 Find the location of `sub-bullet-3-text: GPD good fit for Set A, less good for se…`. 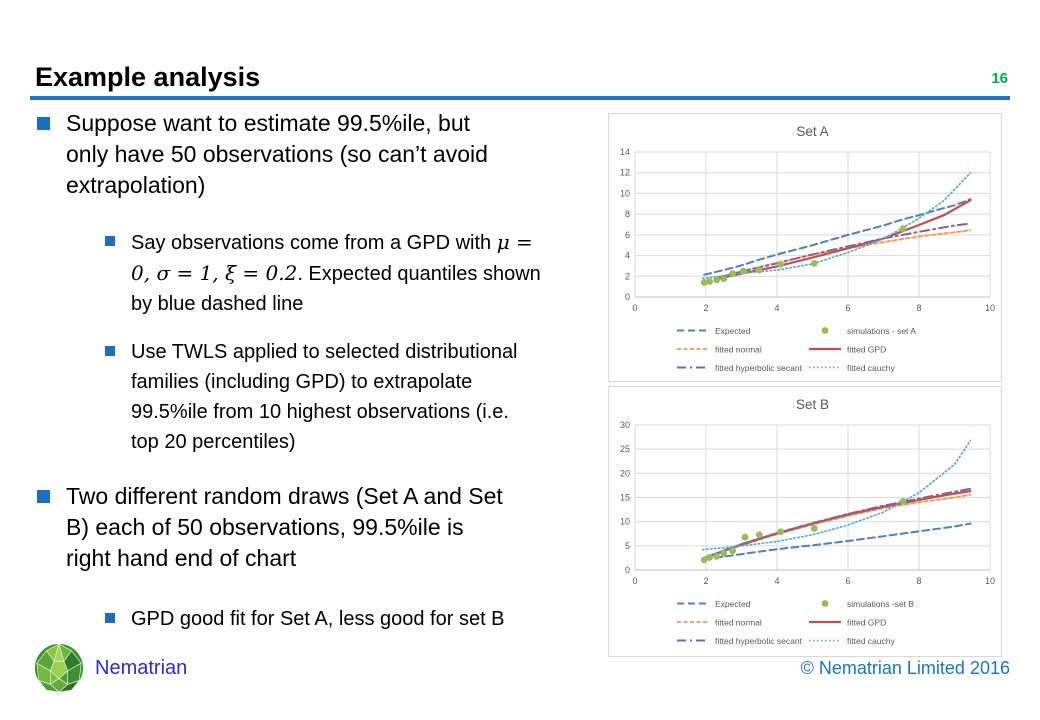

sub-bullet-3-text: GPD good fit for Set A, less good for se… is located at coordinates (318, 619).